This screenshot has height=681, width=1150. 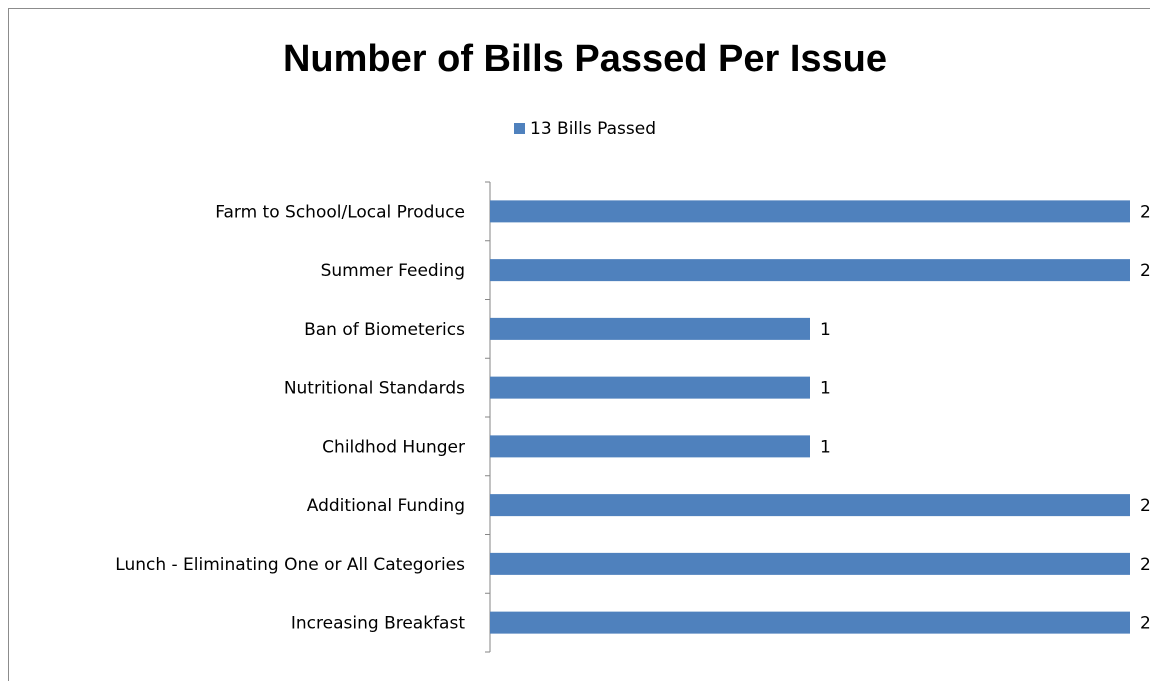 What do you see at coordinates (340, 212) in the screenshot?
I see `category-label: Farm to School/Local Produce` at bounding box center [340, 212].